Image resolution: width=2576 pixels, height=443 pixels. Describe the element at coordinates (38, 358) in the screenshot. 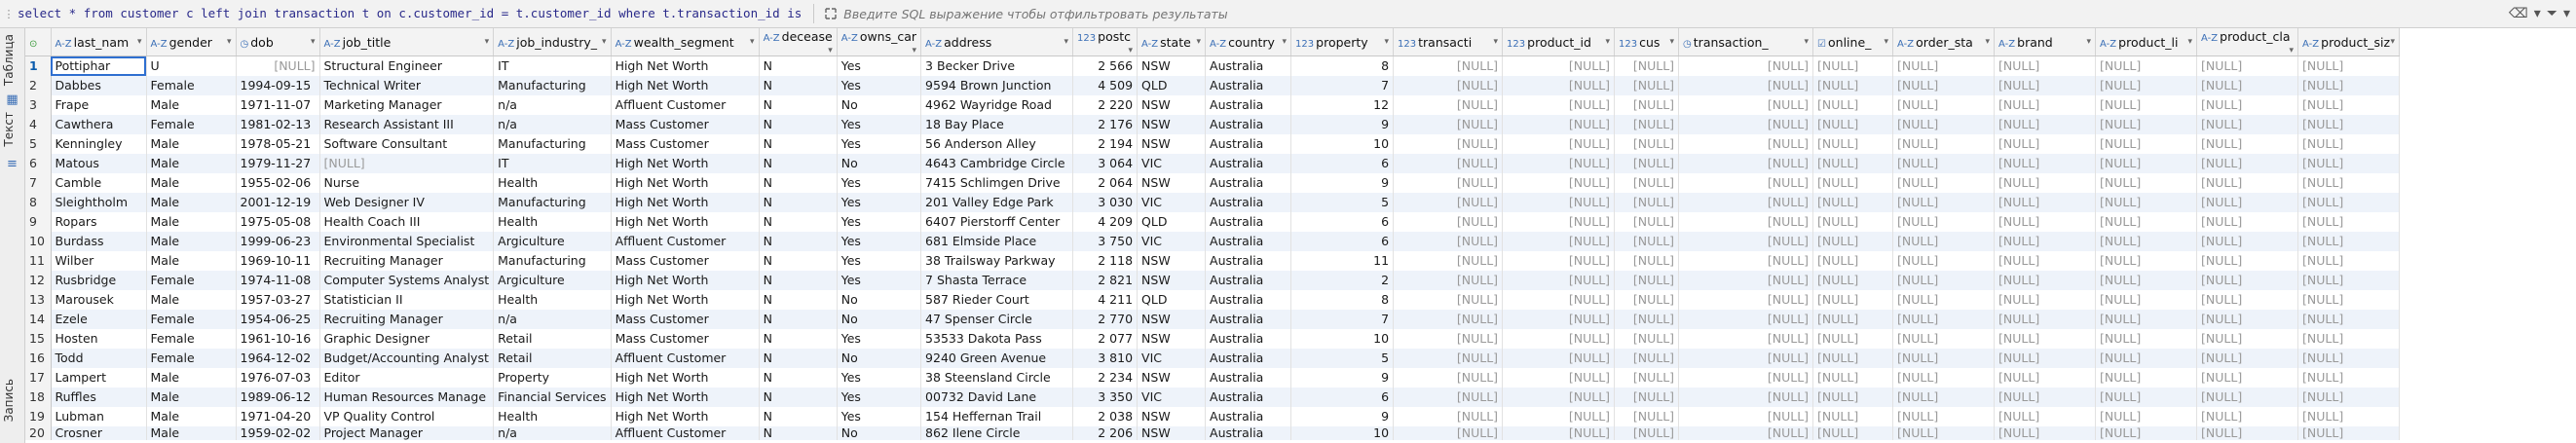

I see `row-number: 16` at that location.